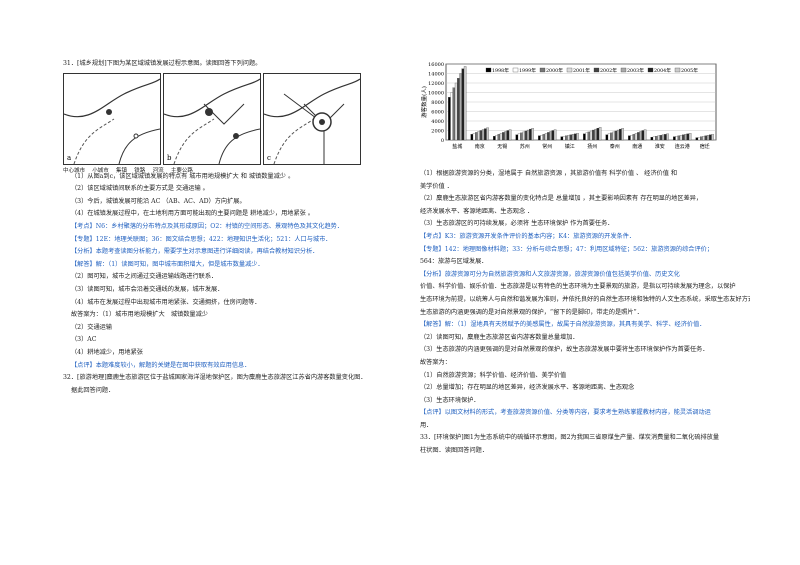  Describe the element at coordinates (499, 337) in the screenshot. I see `text-line: （2）读图可知，麋鹿生态旅游区省内游客数量总量增加．` at that location.